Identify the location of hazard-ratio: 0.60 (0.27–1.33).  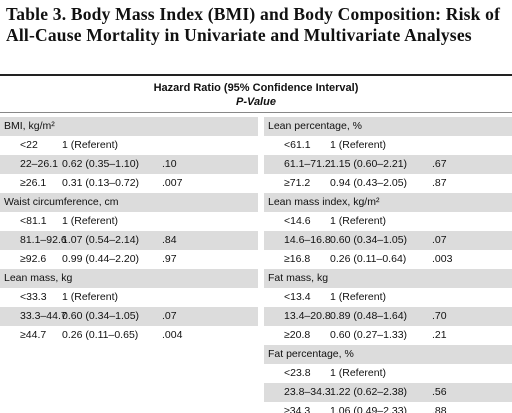
(369, 335).